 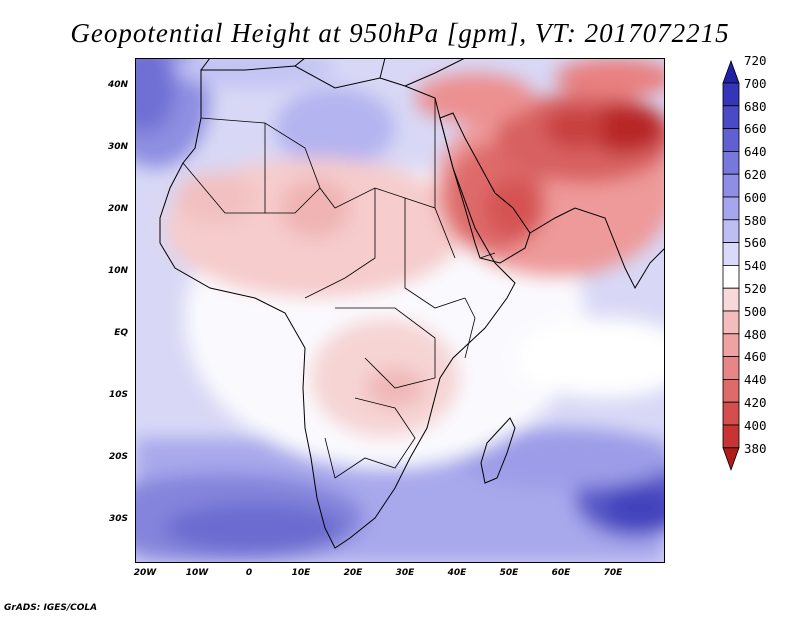 I want to click on colorbar-label: 380, so click(x=755, y=448).